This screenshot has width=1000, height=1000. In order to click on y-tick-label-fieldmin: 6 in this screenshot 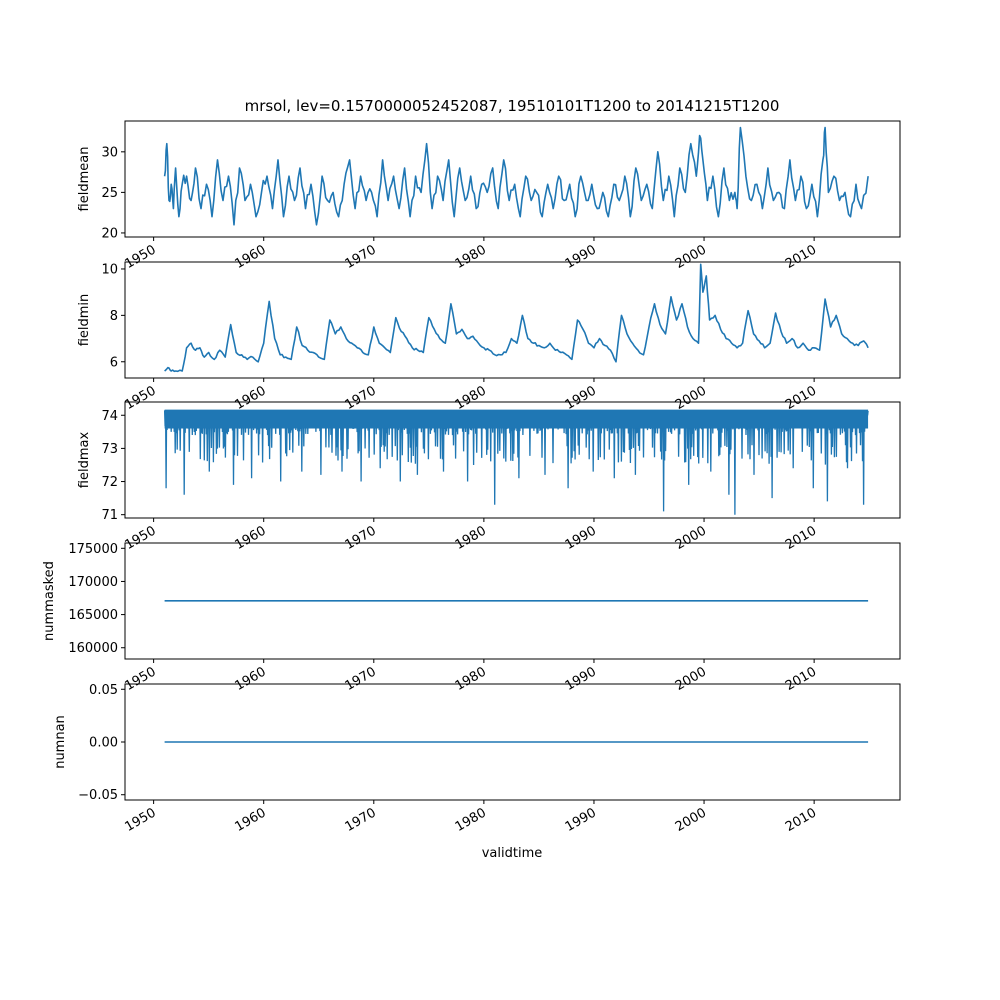, I will do `click(114, 362)`.